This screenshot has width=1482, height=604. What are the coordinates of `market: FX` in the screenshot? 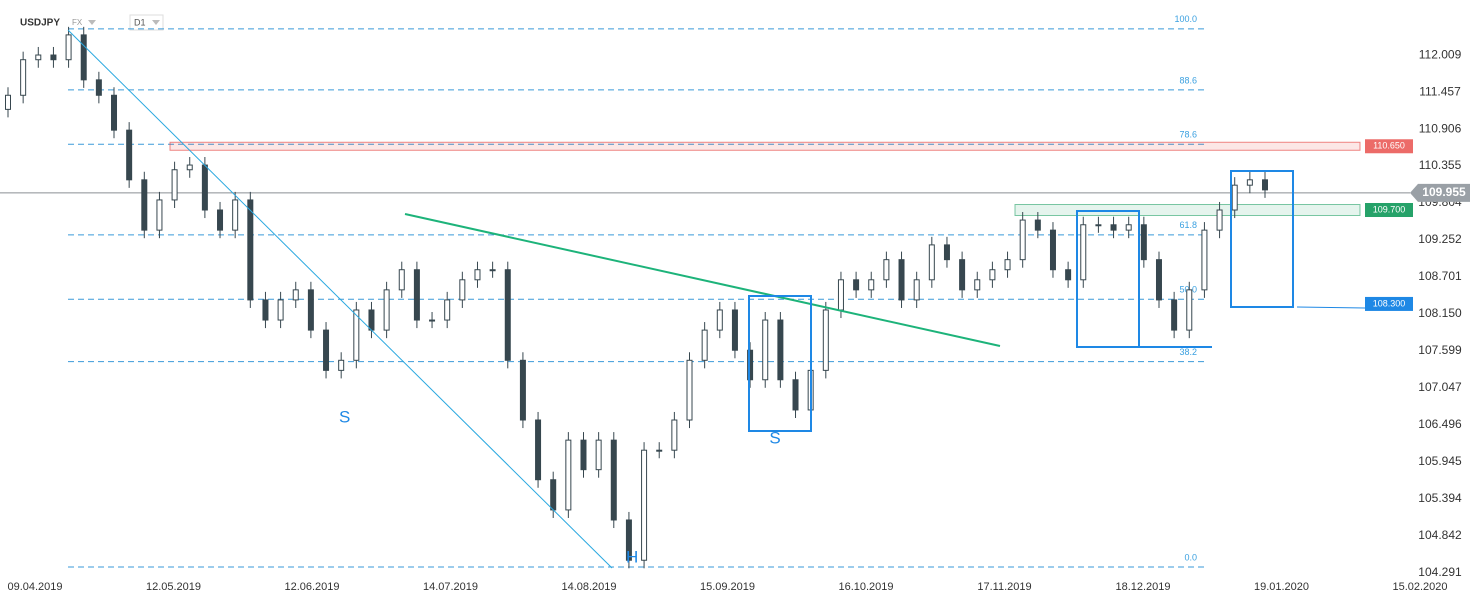 It's located at (77, 22).